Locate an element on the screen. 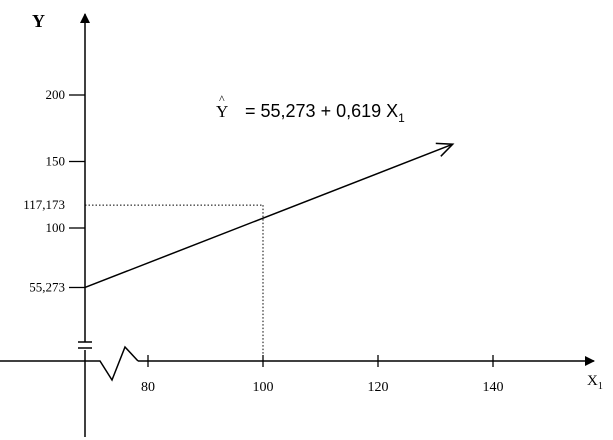 Image resolution: width=613 pixels, height=440 pixels. equation-hat: ^ is located at coordinates (222, 99).